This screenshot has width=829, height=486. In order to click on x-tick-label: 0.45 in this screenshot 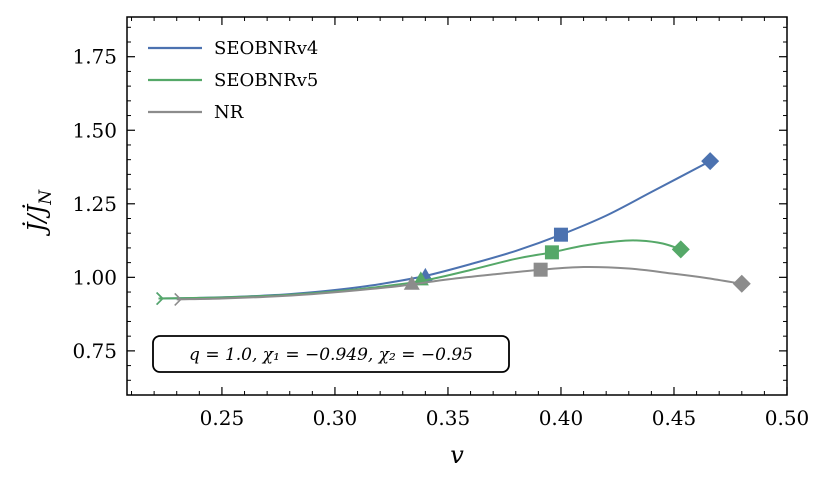, I will do `click(674, 418)`.